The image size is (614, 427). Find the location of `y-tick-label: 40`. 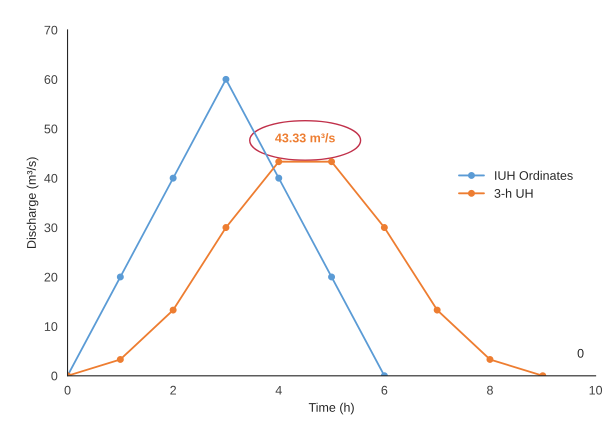

y-tick-label: 40 is located at coordinates (51, 178).